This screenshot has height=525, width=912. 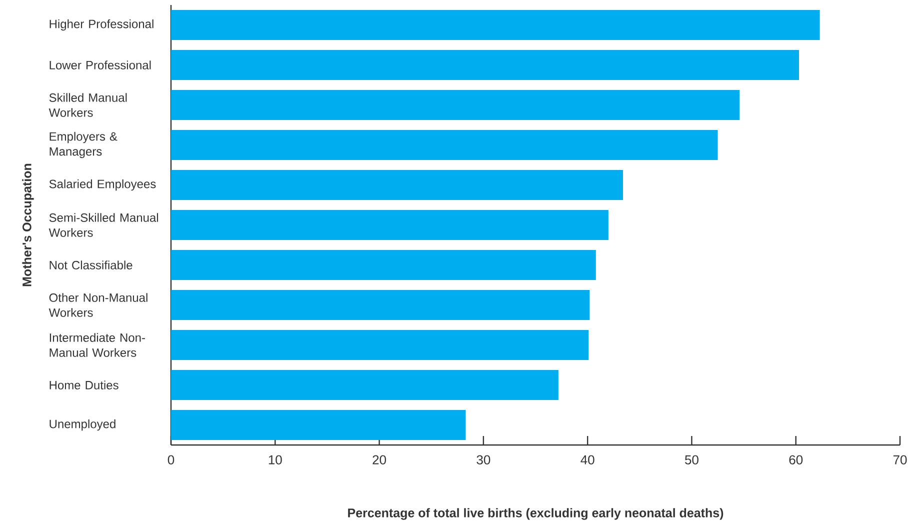 What do you see at coordinates (84, 385) in the screenshot?
I see `y-tick-label: Home Duties` at bounding box center [84, 385].